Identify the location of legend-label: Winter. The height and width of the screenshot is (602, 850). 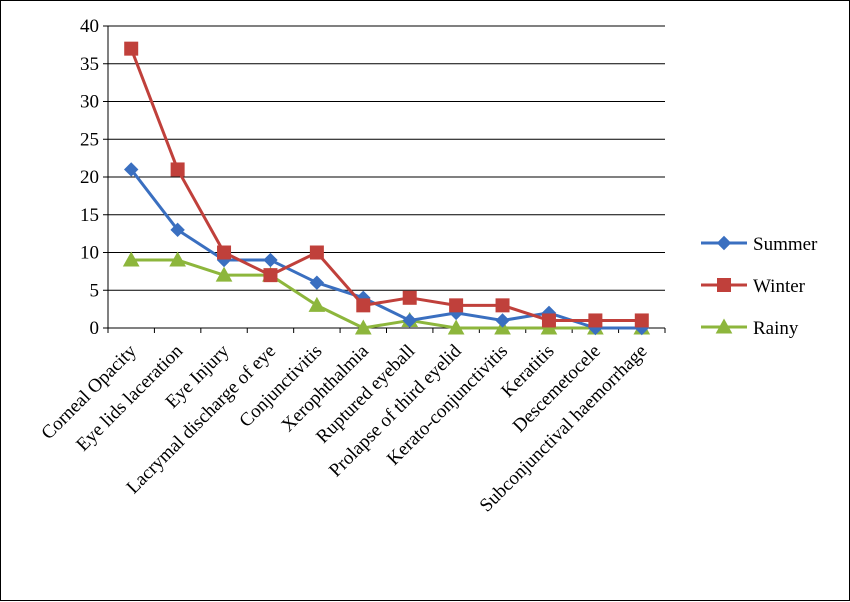
(779, 286).